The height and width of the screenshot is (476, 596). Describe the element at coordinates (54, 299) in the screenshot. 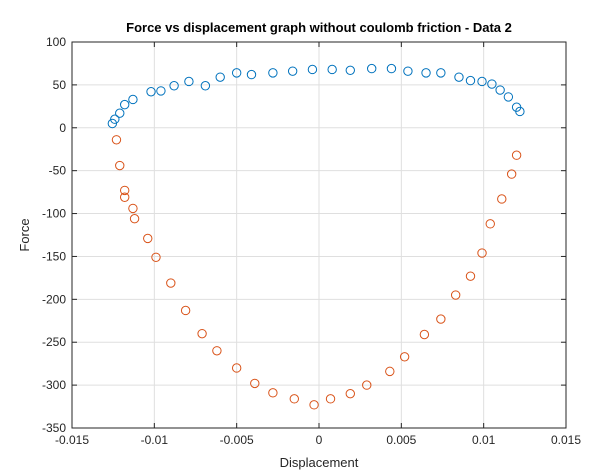

I see `y-tick-label: -200` at that location.